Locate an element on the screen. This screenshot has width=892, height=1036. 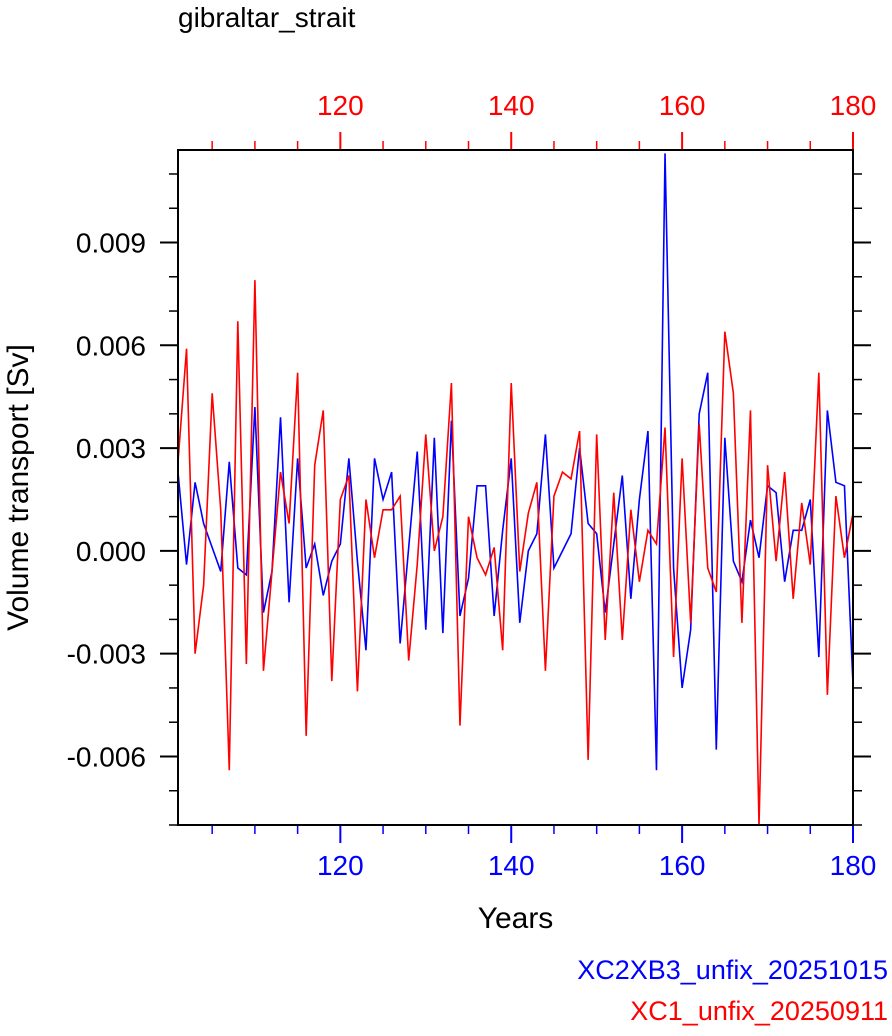
legend-entry-red: XC1_unfix_20250911 is located at coordinates (759, 1011).